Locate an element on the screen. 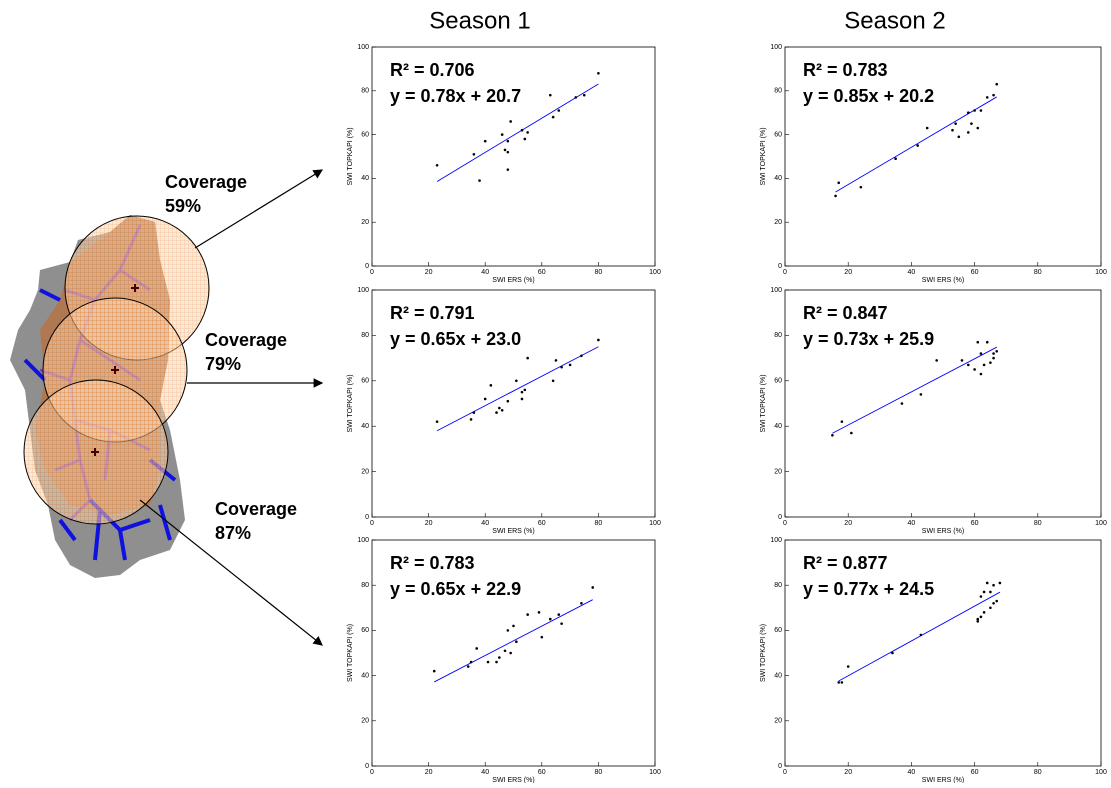 Image resolution: width=1111 pixels, height=788 pixels. x-tick-label: 100 is located at coordinates (1101, 772).